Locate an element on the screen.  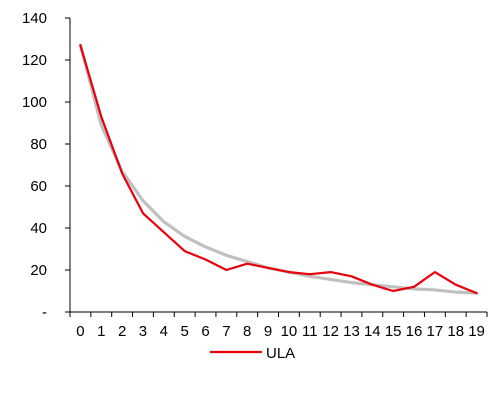
y-tick-label: 100 is located at coordinates (34, 102).